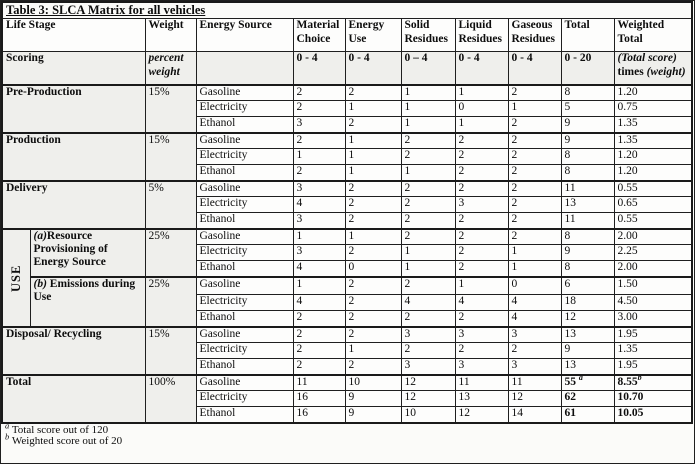 This screenshot has width=695, height=464. Describe the element at coordinates (481, 415) in the screenshot. I see `score-cell: 12` at that location.